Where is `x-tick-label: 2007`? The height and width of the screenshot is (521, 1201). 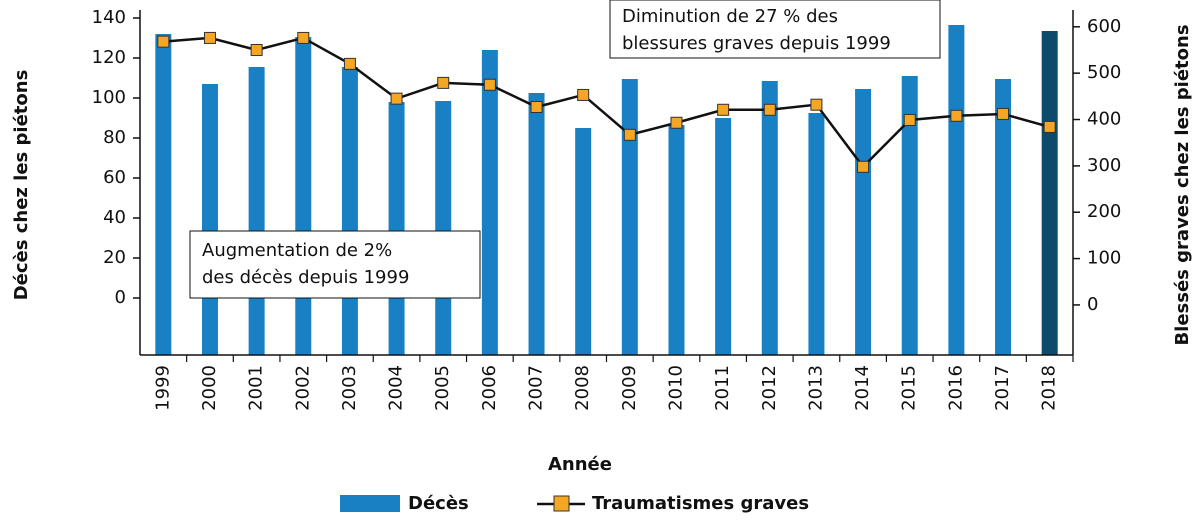 x-tick-label: 2007 is located at coordinates (536, 388).